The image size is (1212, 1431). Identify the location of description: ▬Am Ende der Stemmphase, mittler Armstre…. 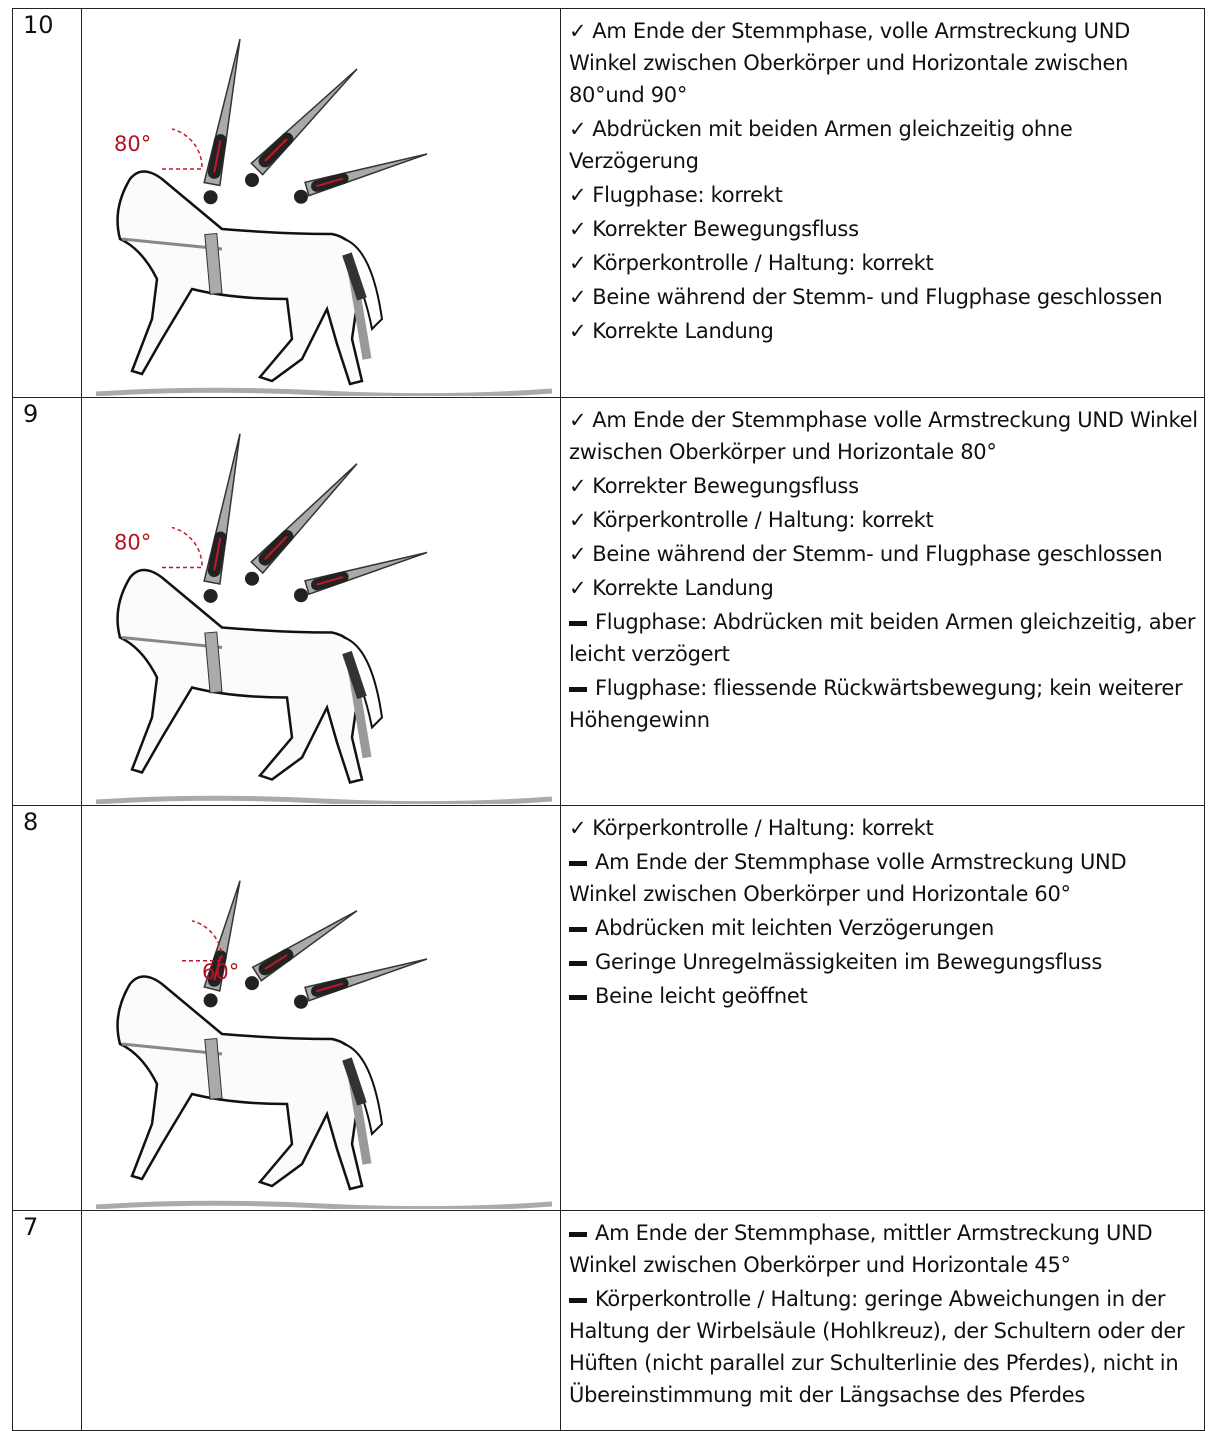
(882, 1320).